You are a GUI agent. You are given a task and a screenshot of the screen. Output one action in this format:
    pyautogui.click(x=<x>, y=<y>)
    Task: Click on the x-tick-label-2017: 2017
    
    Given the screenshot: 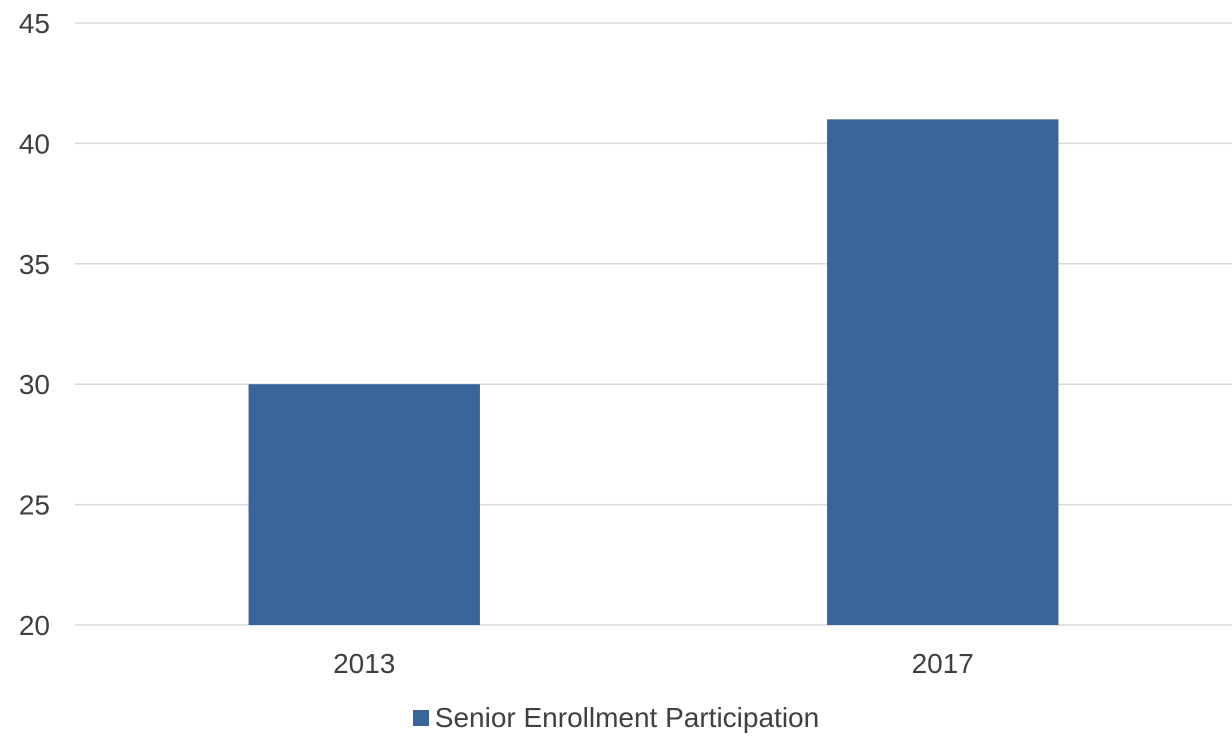 What is the action you would take?
    pyautogui.click(x=943, y=663)
    